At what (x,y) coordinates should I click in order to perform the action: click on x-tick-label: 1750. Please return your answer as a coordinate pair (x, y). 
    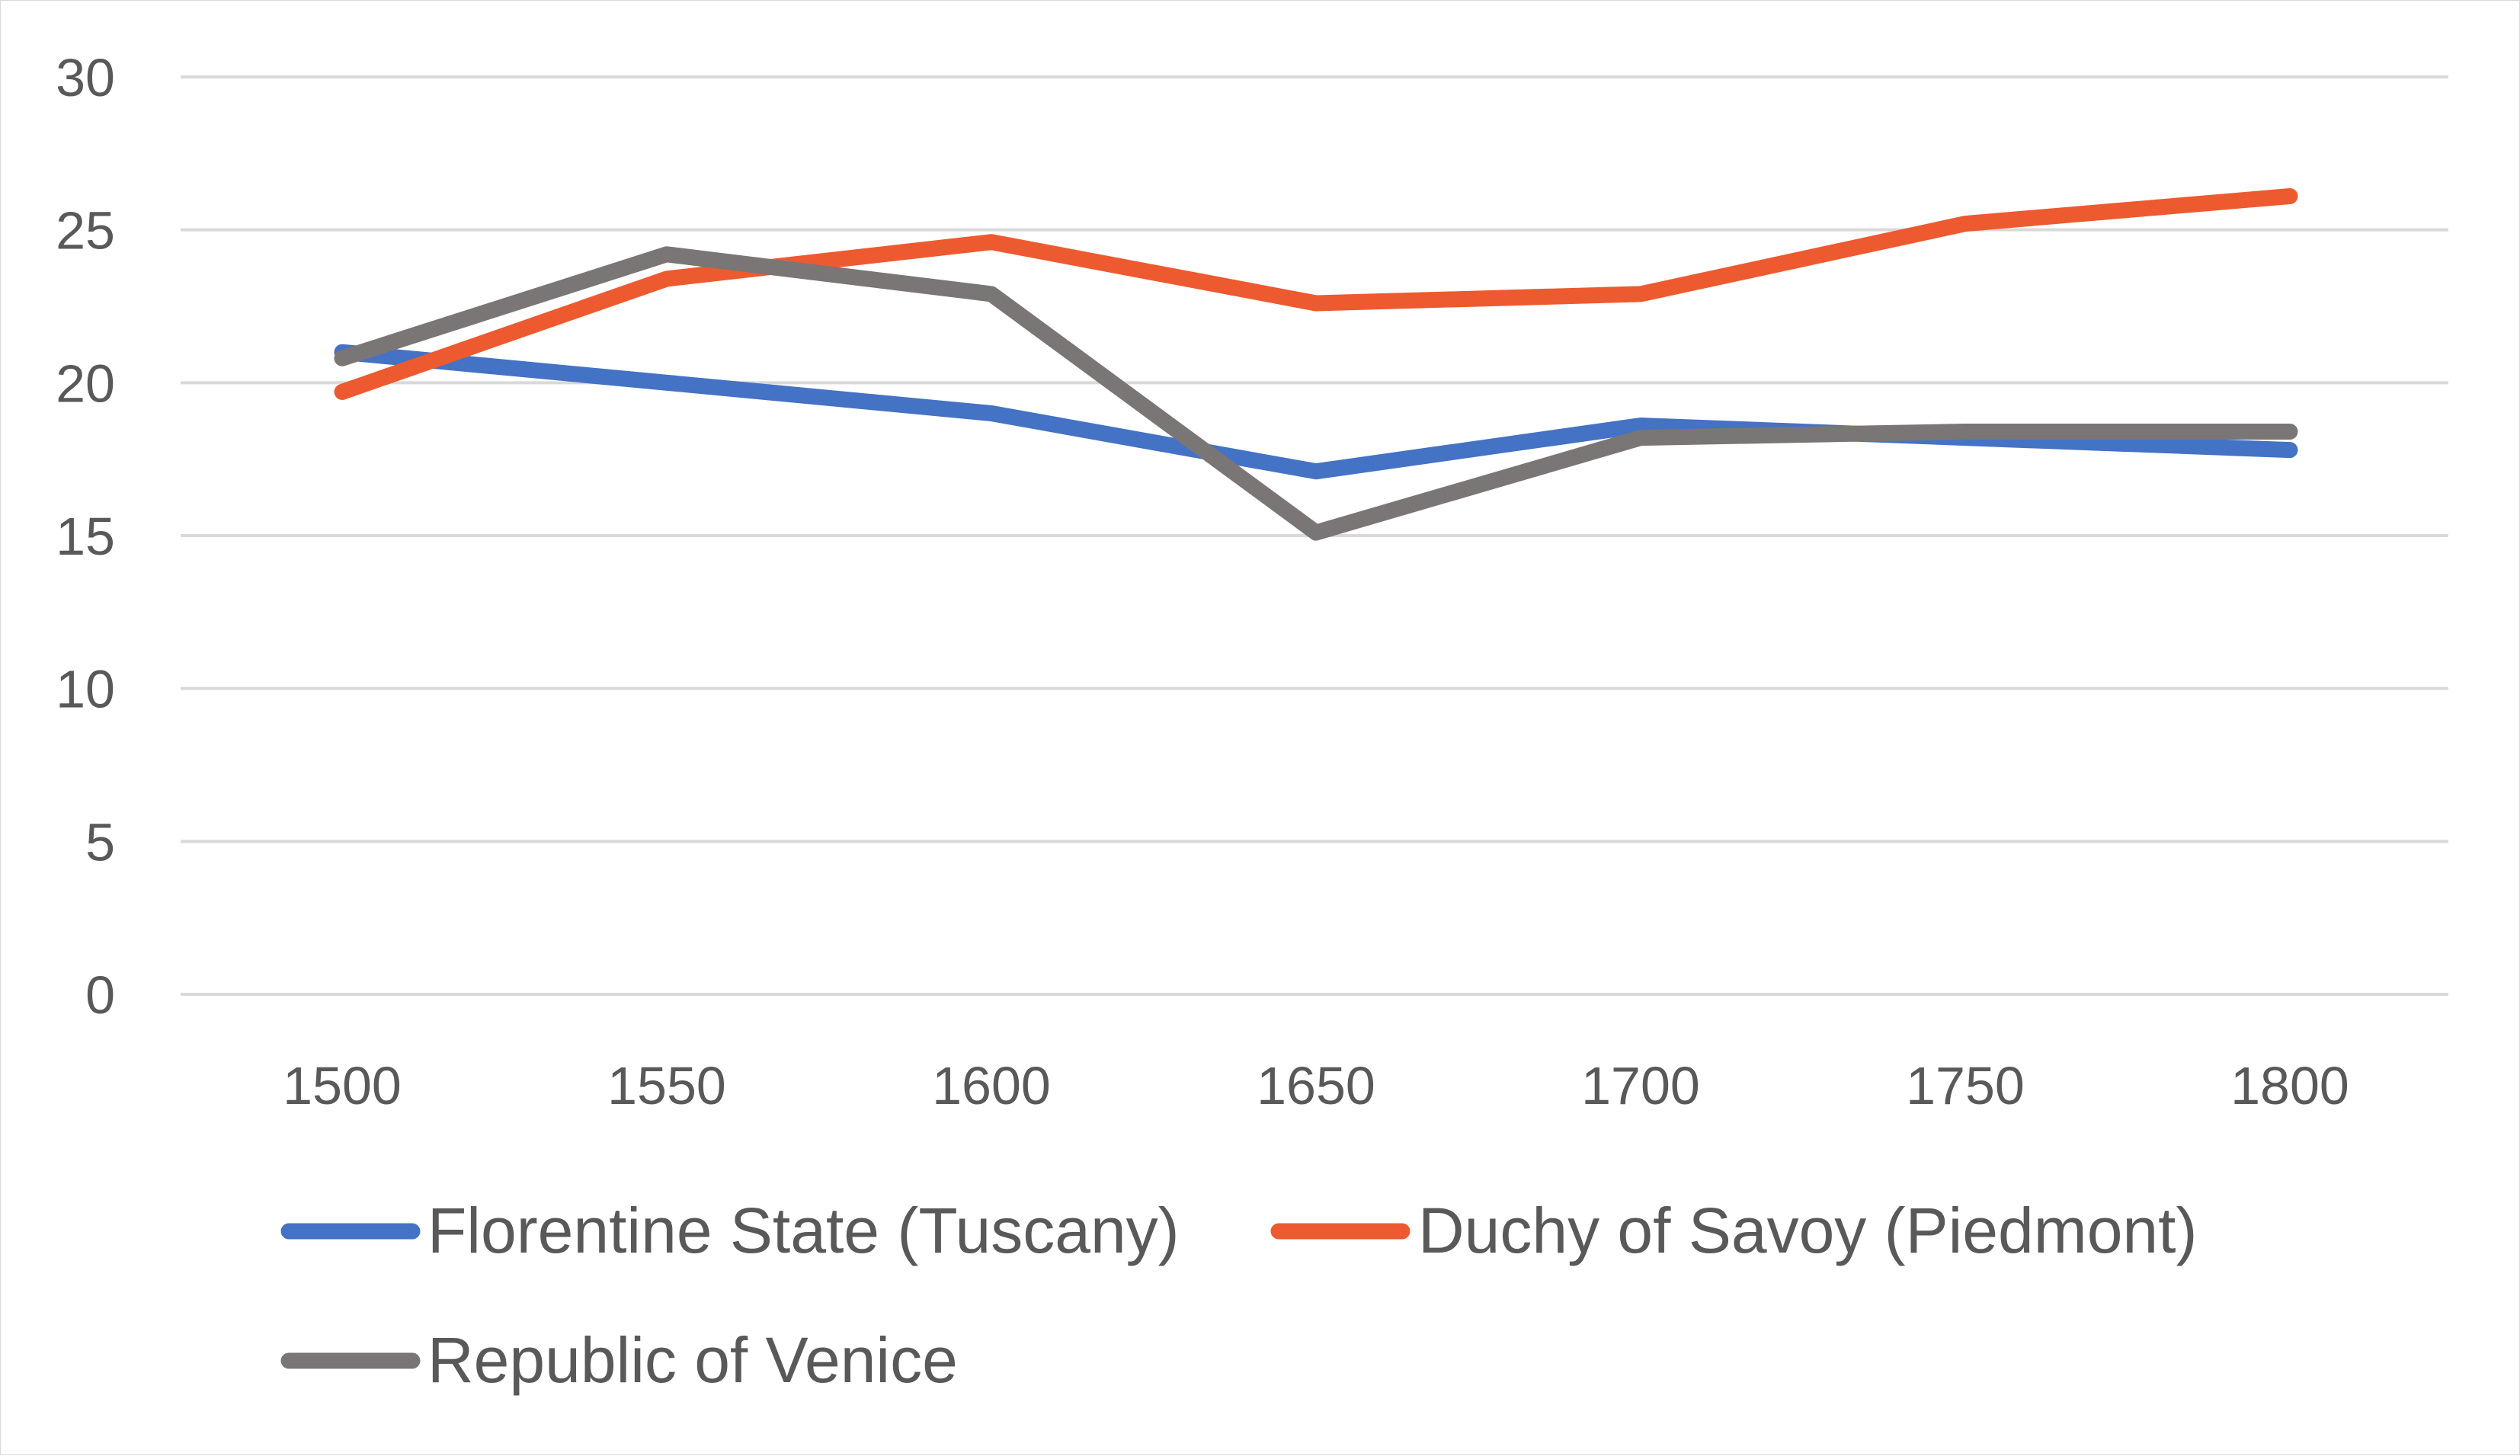
    Looking at the image, I should click on (1965, 1085).